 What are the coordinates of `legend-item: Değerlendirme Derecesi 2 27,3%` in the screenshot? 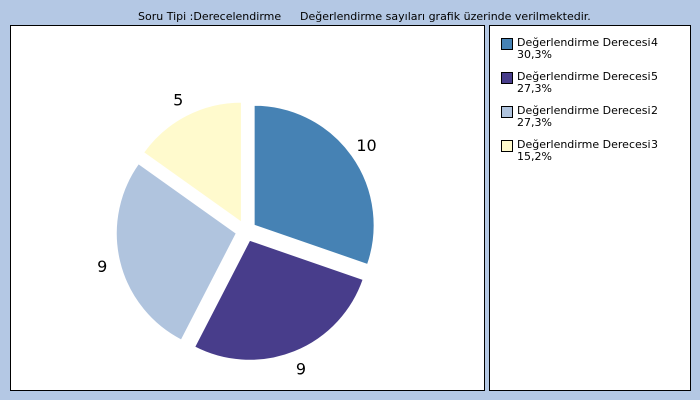 It's located at (595, 119).